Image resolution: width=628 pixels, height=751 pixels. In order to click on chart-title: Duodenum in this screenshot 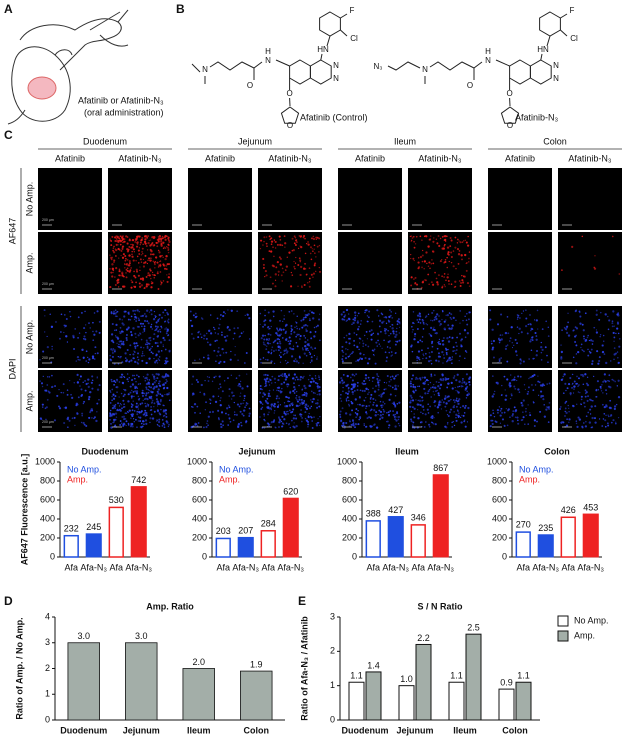, I will do `click(105, 451)`.